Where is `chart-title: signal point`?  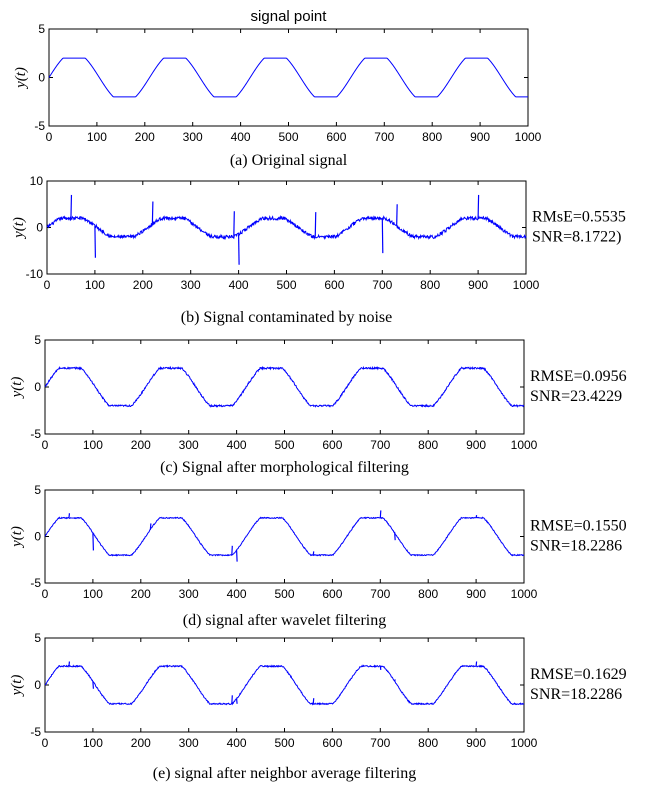
chart-title: signal point is located at coordinates (289, 16).